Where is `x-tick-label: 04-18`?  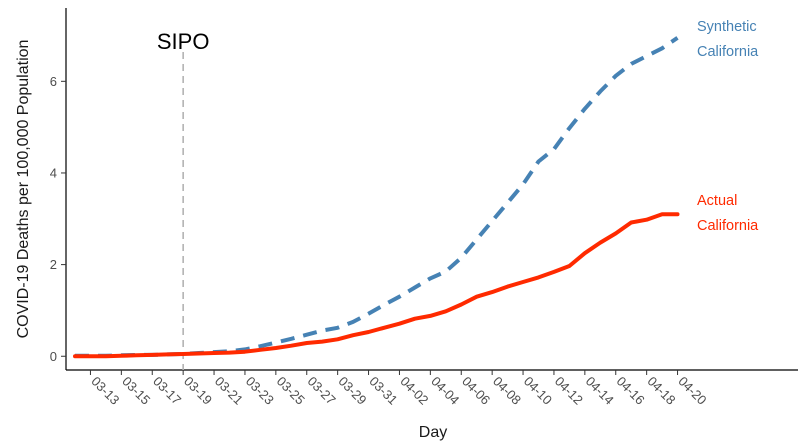 x-tick-label: 04-18 is located at coordinates (662, 391).